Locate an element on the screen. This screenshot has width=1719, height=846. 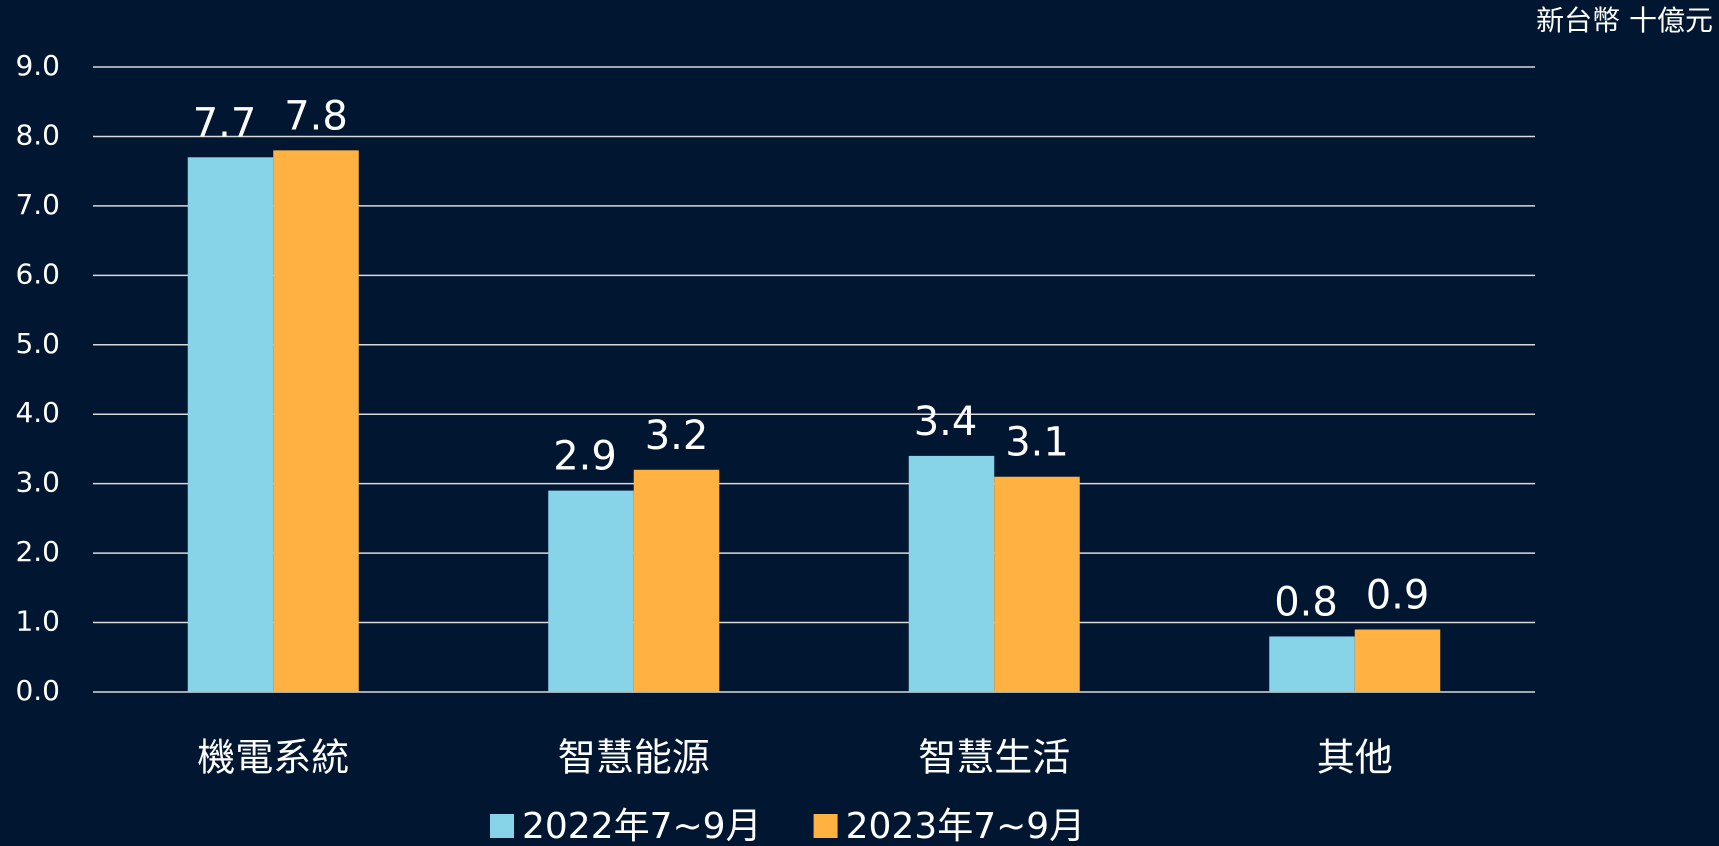
data-label: 7.8 is located at coordinates (316, 116).